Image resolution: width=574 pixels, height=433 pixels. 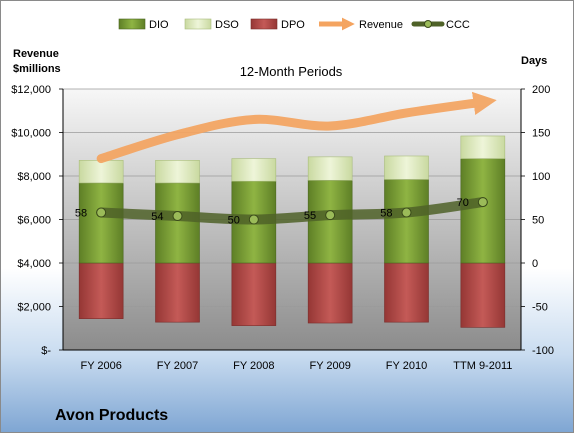 I want to click on y-right-tick-label: 150, so click(x=541, y=134).